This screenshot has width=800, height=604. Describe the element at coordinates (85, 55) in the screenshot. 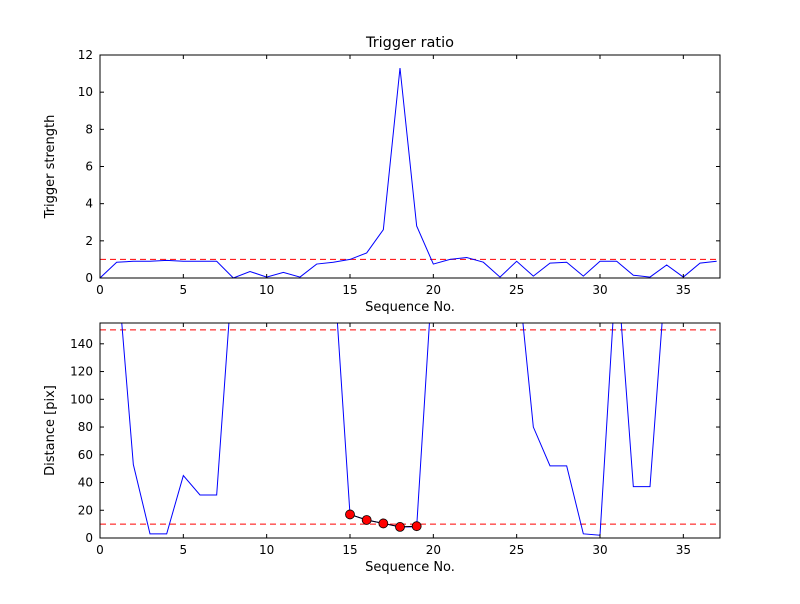

I see `y-tick-label: 12` at that location.